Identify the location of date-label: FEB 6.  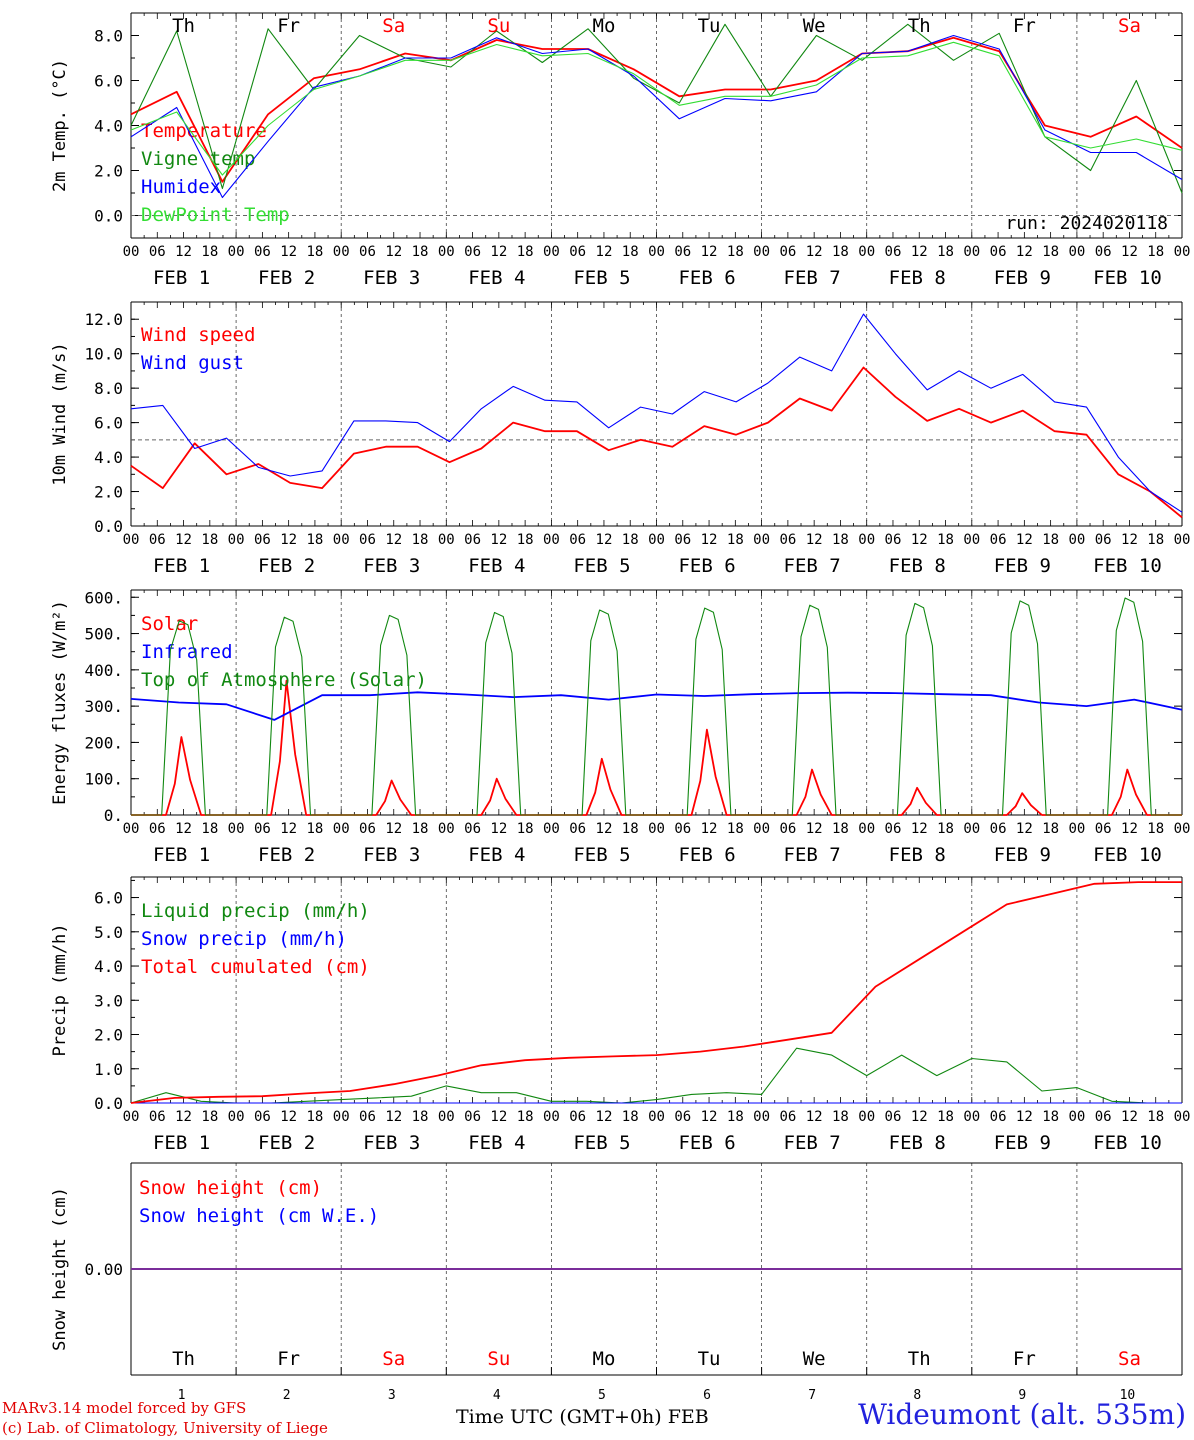
(706, 1143).